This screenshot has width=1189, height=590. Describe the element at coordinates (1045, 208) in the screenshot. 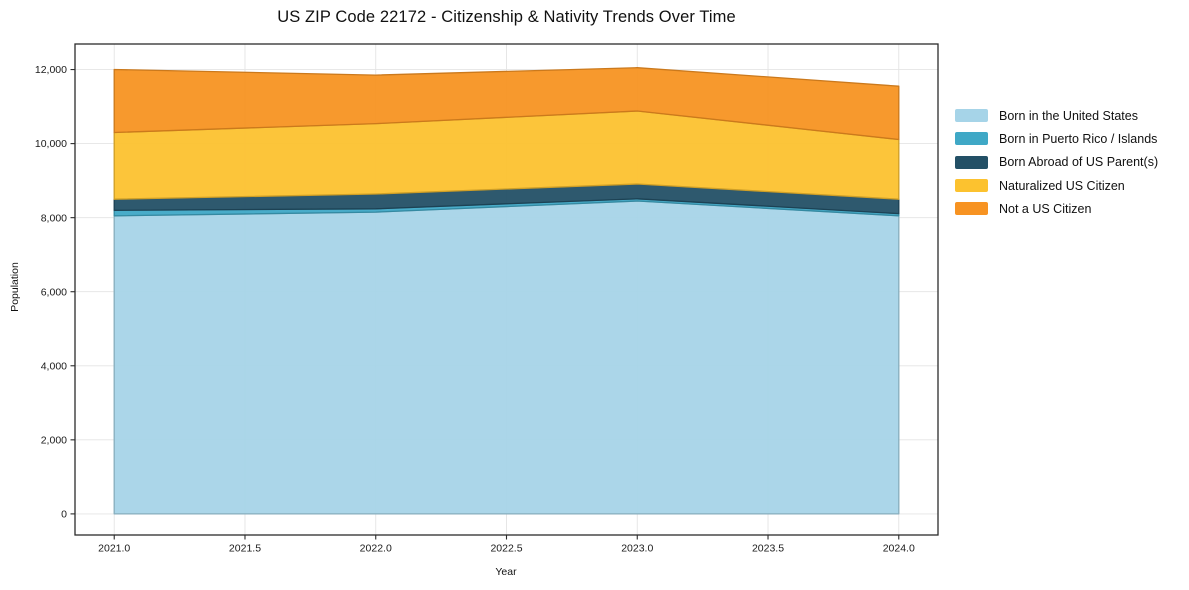

I see `legend-label: Not a US Citizen` at that location.